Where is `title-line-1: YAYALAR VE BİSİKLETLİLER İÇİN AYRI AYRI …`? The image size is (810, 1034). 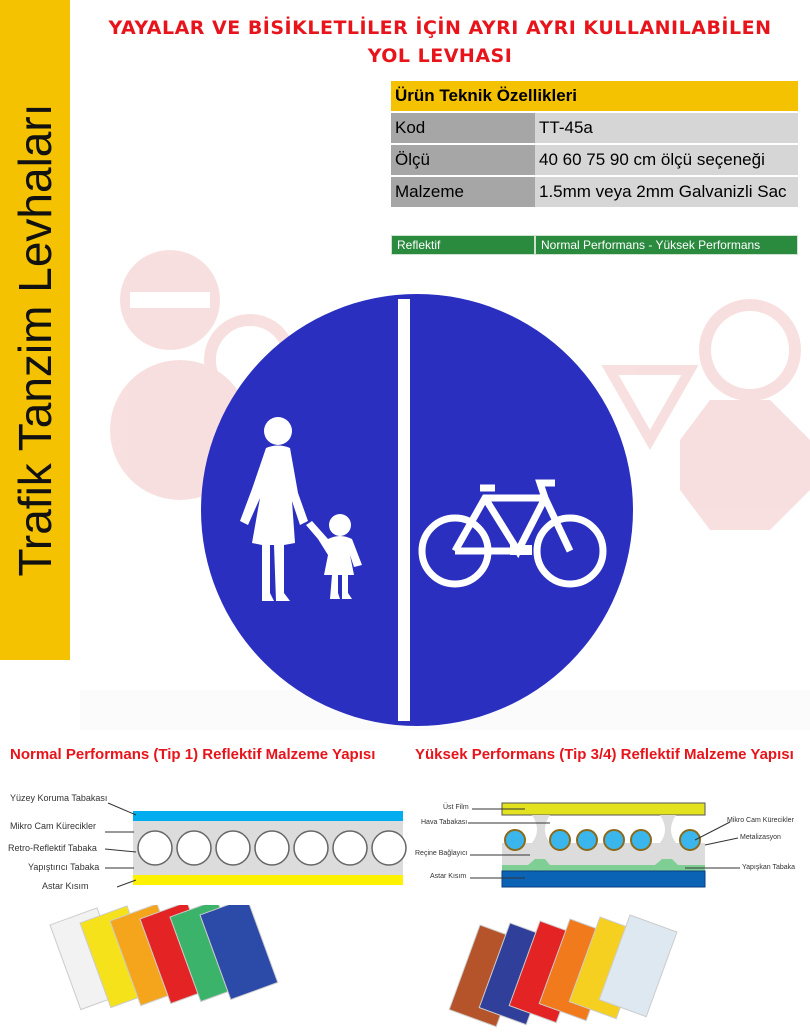 title-line-1: YAYALAR VE BİSİKLETLİLER İÇİN AYRI AYRI … is located at coordinates (440, 28).